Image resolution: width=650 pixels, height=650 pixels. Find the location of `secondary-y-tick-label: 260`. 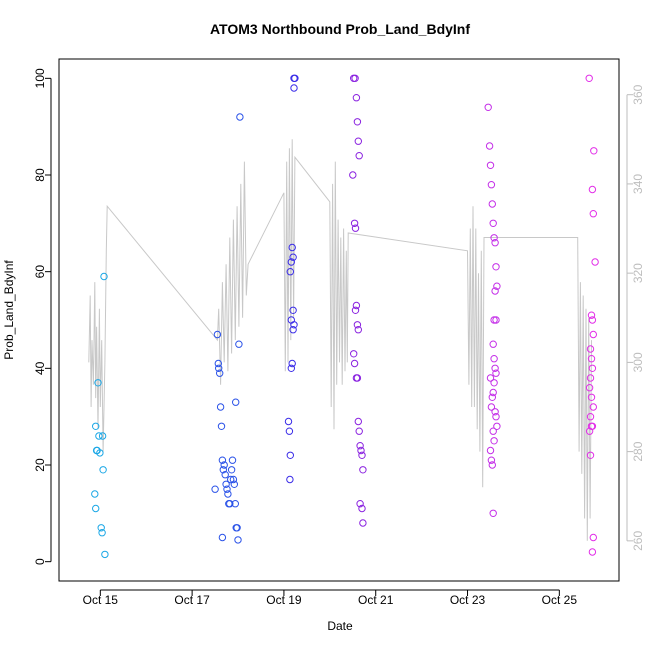

secondary-y-tick-label: 260 is located at coordinates (638, 541).